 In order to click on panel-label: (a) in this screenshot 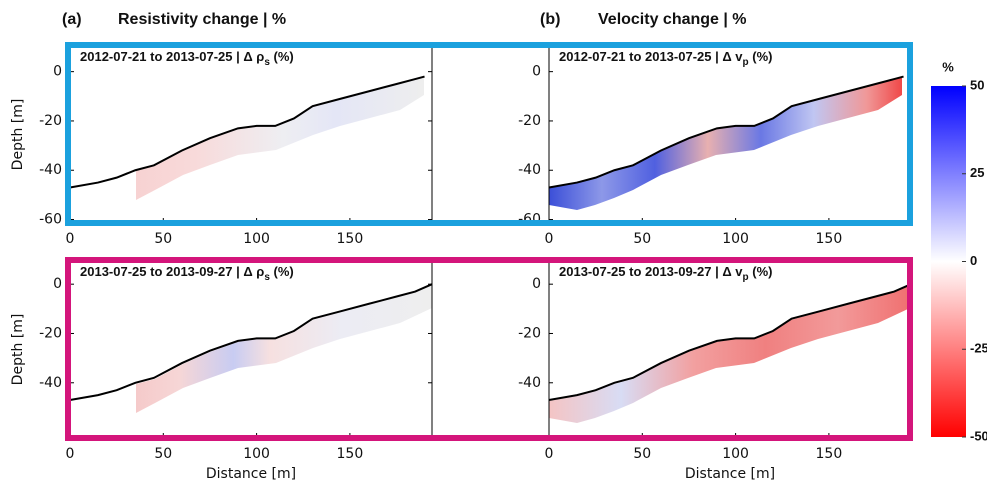, I will do `click(72, 19)`.